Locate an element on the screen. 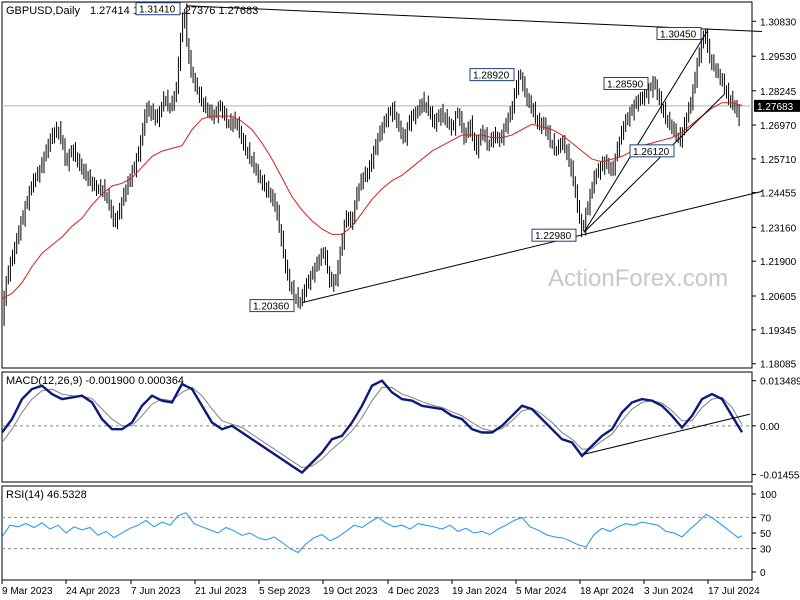 The width and height of the screenshot is (800, 600). macd-ytick-label: 0.00 is located at coordinates (770, 427).